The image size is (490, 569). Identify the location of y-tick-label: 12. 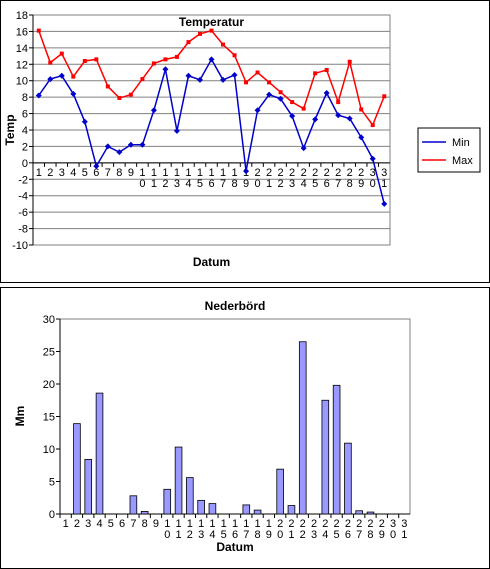
(22, 65).